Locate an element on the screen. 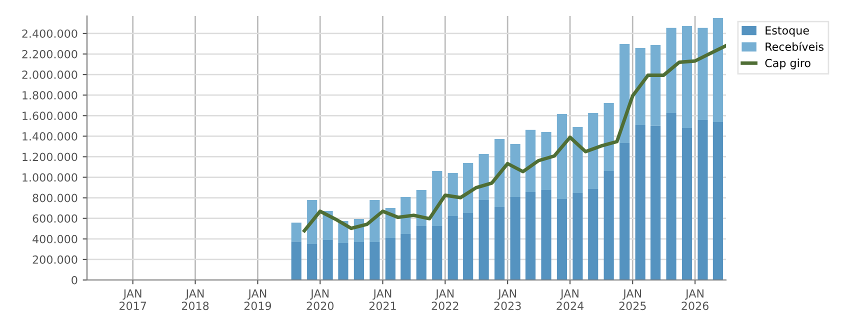  x-tick-label: JAN 2022 is located at coordinates (445, 299).